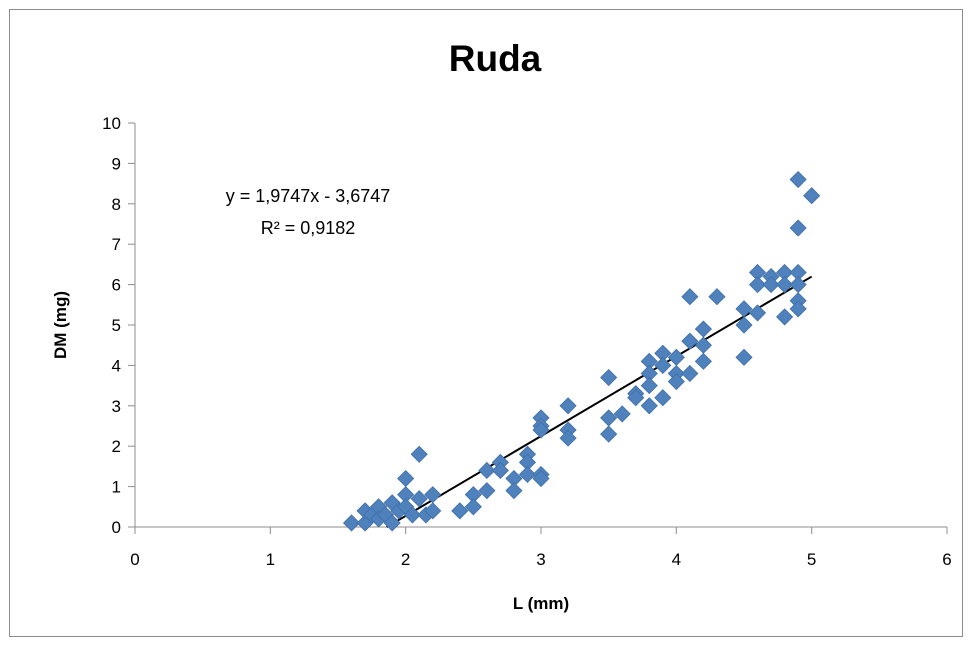  Describe the element at coordinates (676, 559) in the screenshot. I see `x-tick-label: 4` at that location.